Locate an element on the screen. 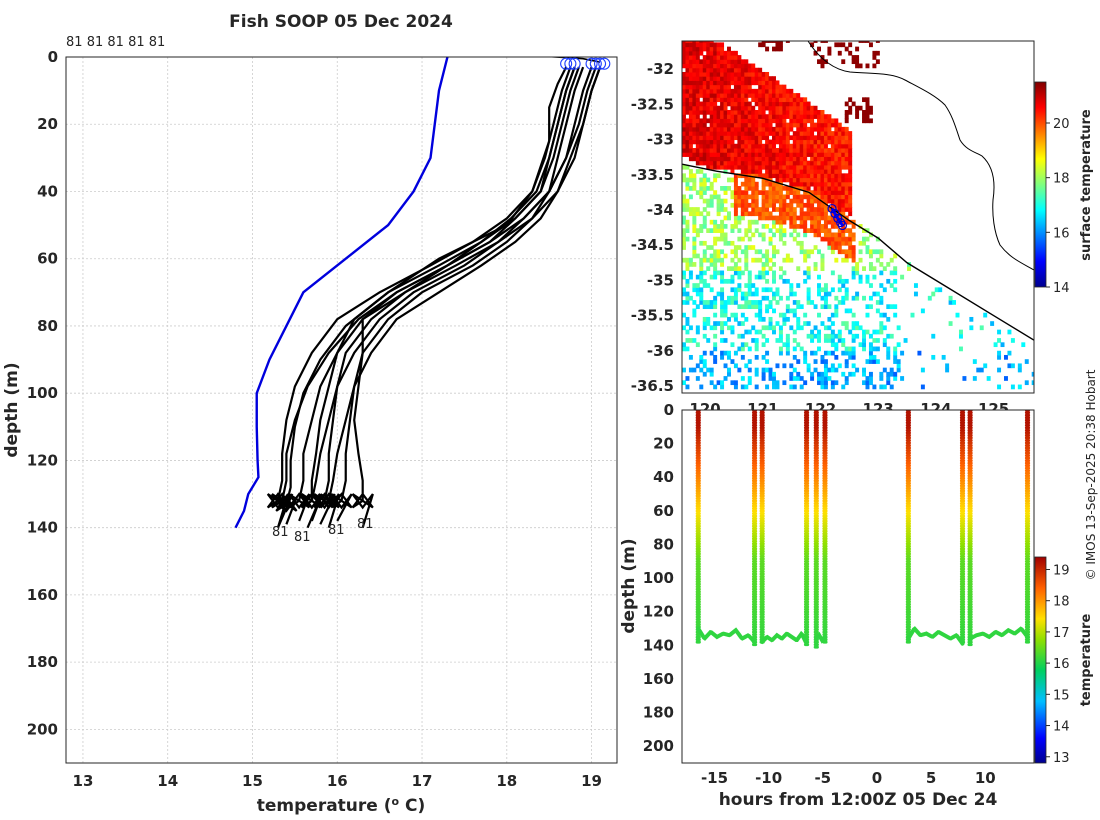  profile-id-label: 81 is located at coordinates (115, 42).